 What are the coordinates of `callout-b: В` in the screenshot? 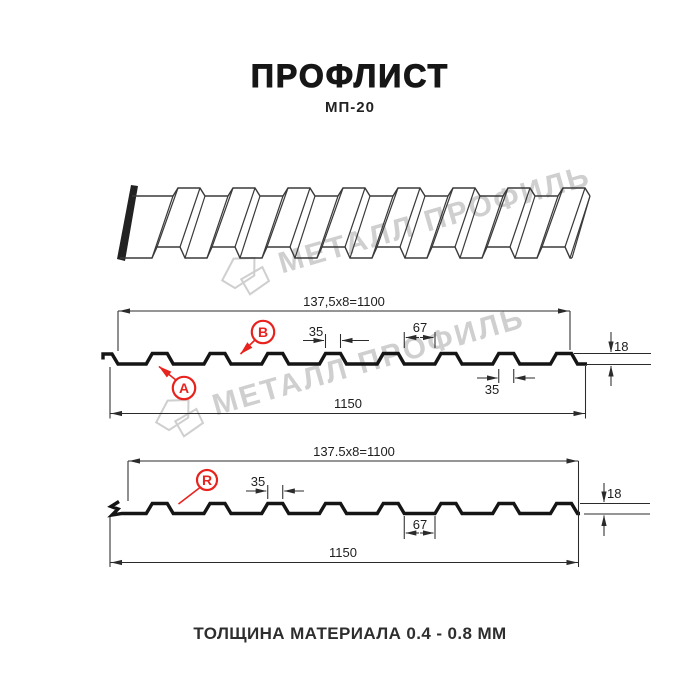 It's located at (257, 337).